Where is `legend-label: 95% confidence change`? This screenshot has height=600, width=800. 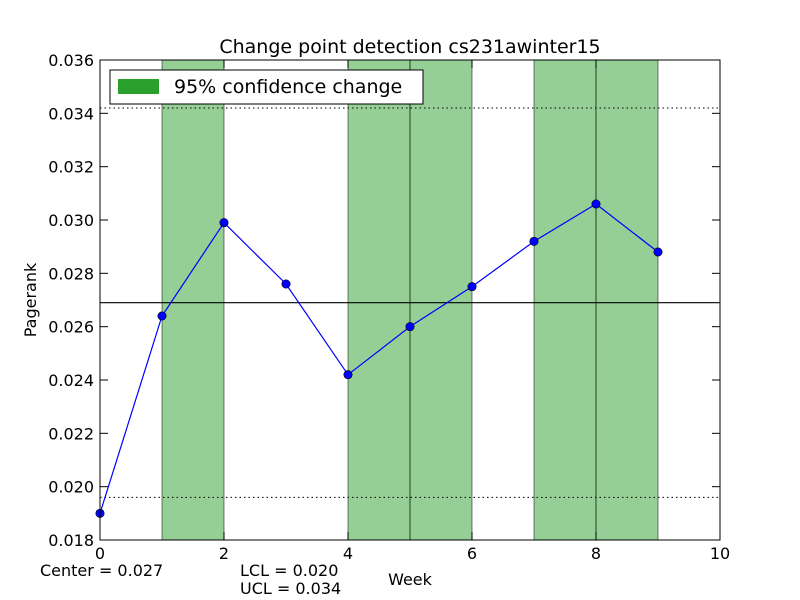 legend-label: 95% confidence change is located at coordinates (288, 87).